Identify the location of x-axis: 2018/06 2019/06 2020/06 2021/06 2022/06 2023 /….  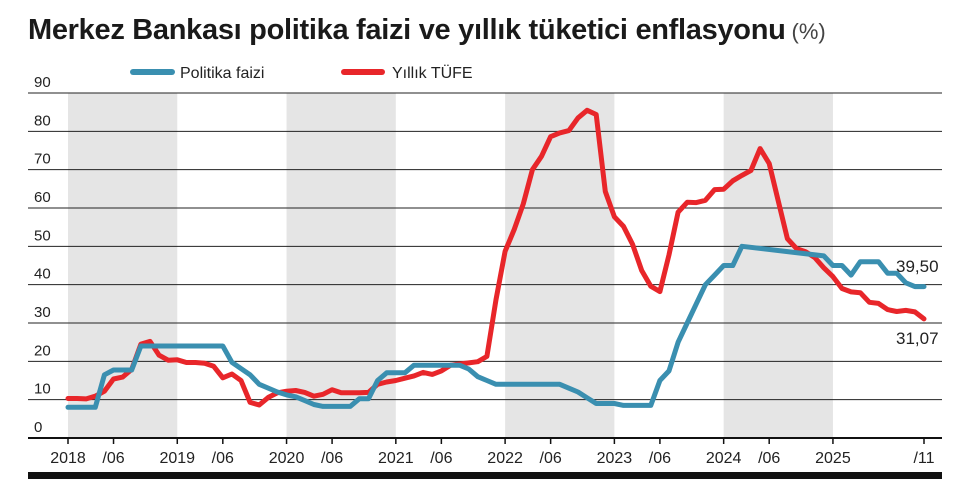
(485, 452).